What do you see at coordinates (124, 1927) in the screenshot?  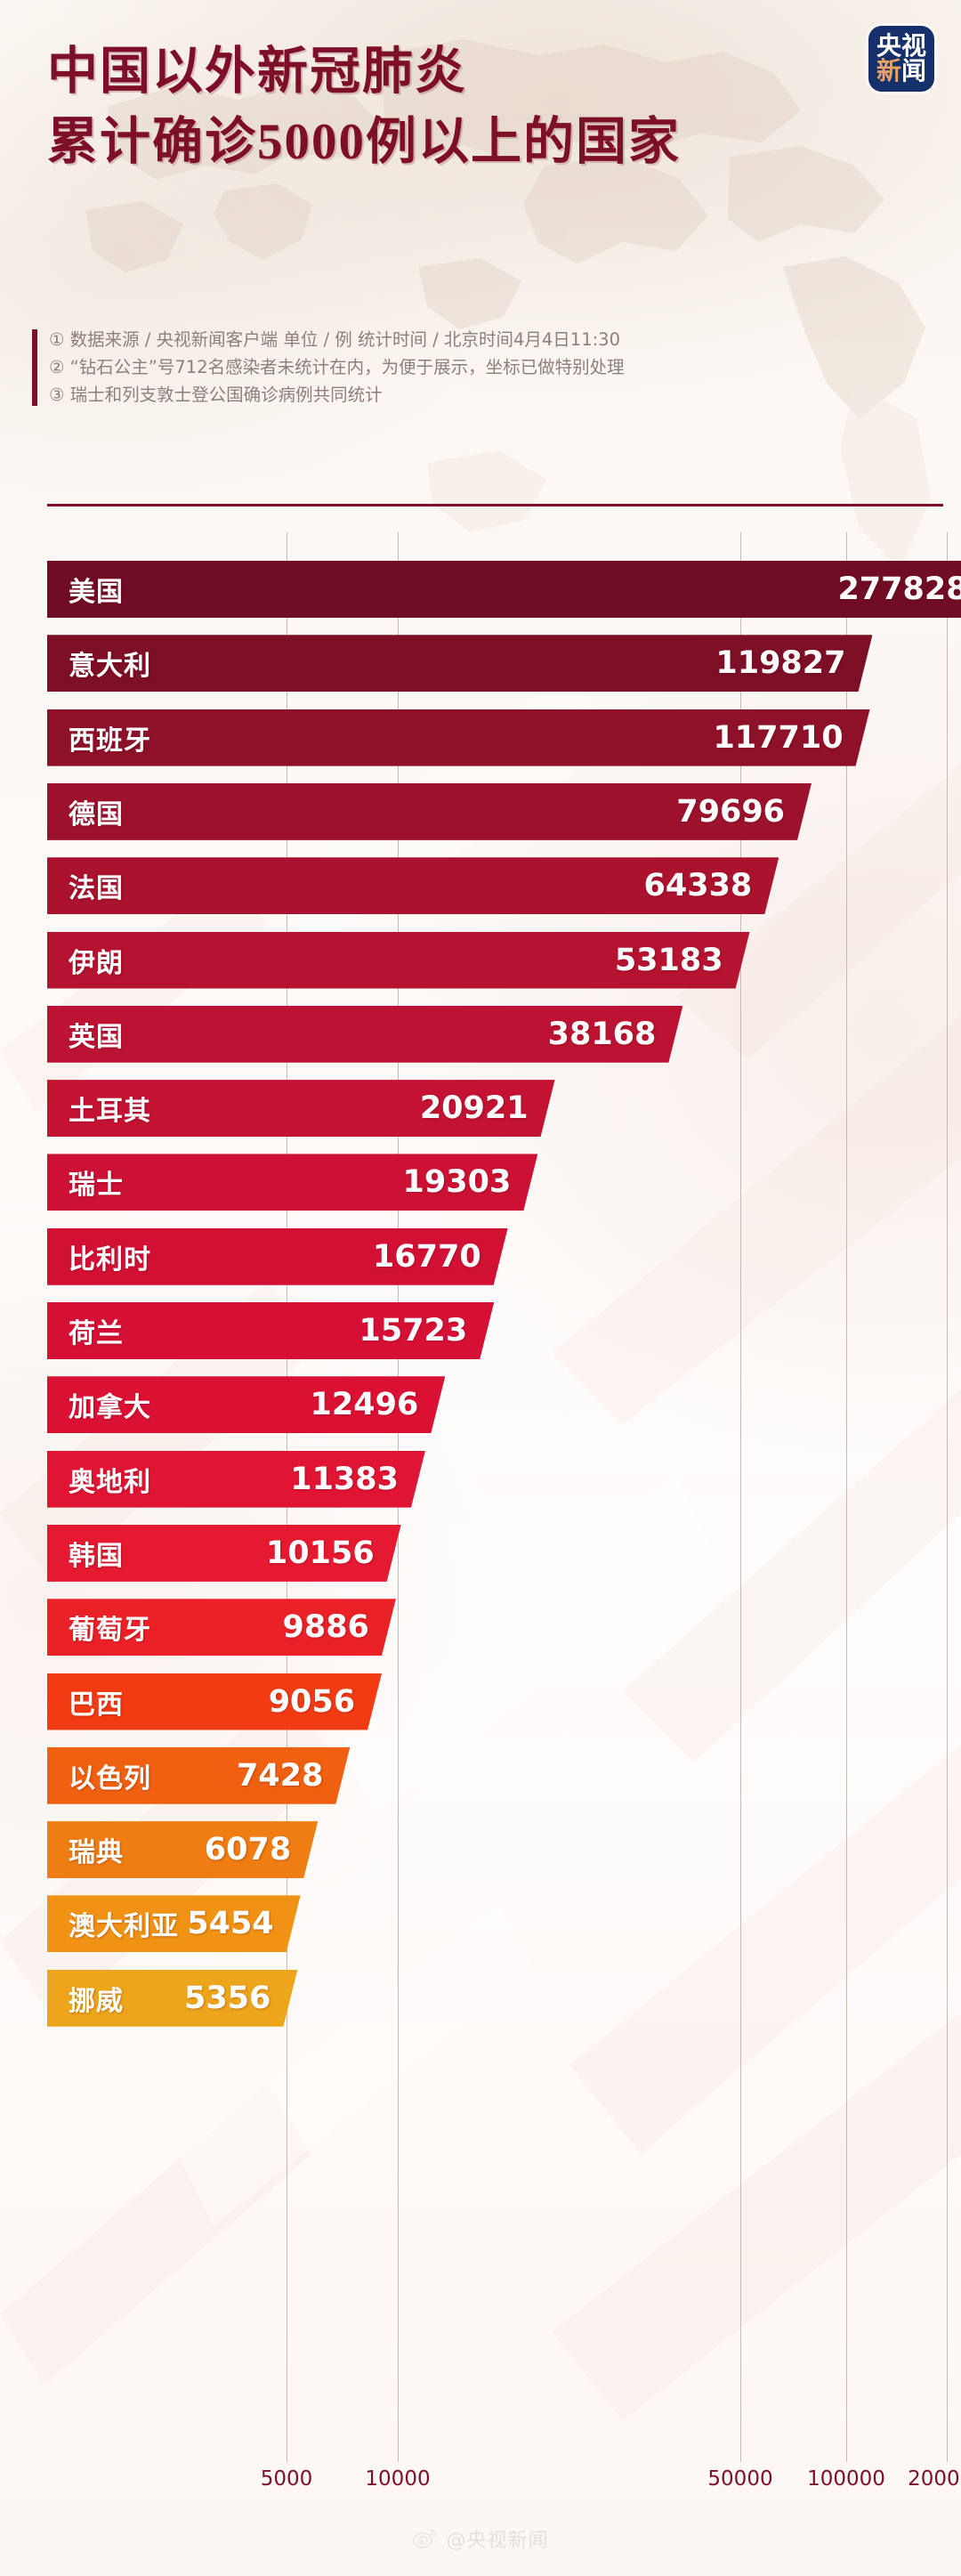 I see `bar-country-label: 澳大利亚` at bounding box center [124, 1927].